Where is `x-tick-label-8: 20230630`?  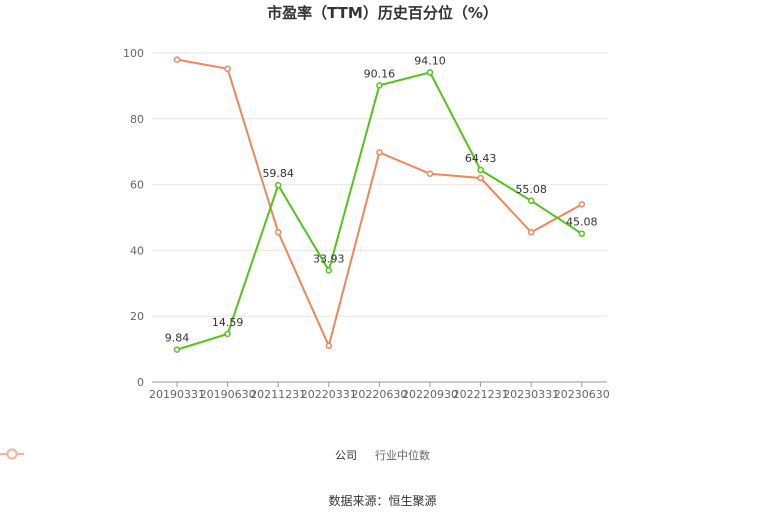 x-tick-label-8: 20230630 is located at coordinates (582, 394).